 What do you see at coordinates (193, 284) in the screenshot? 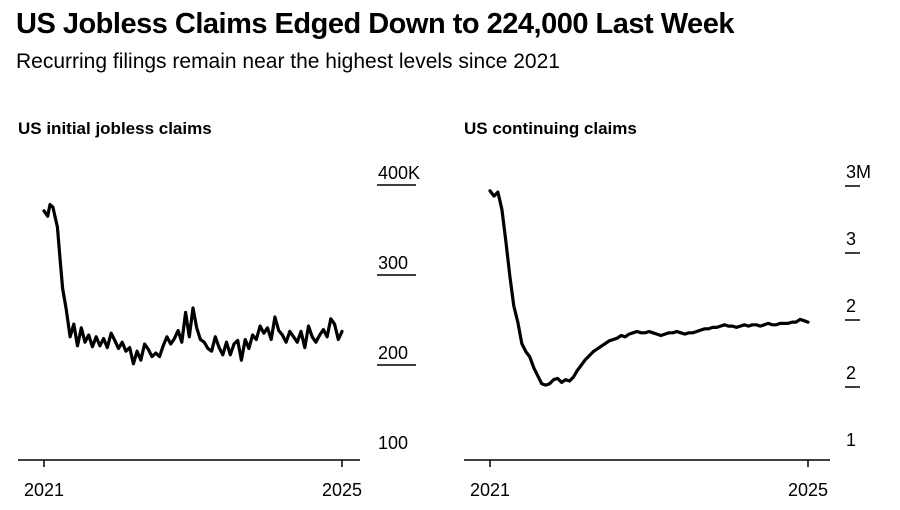
I see `left-series-line` at bounding box center [193, 284].